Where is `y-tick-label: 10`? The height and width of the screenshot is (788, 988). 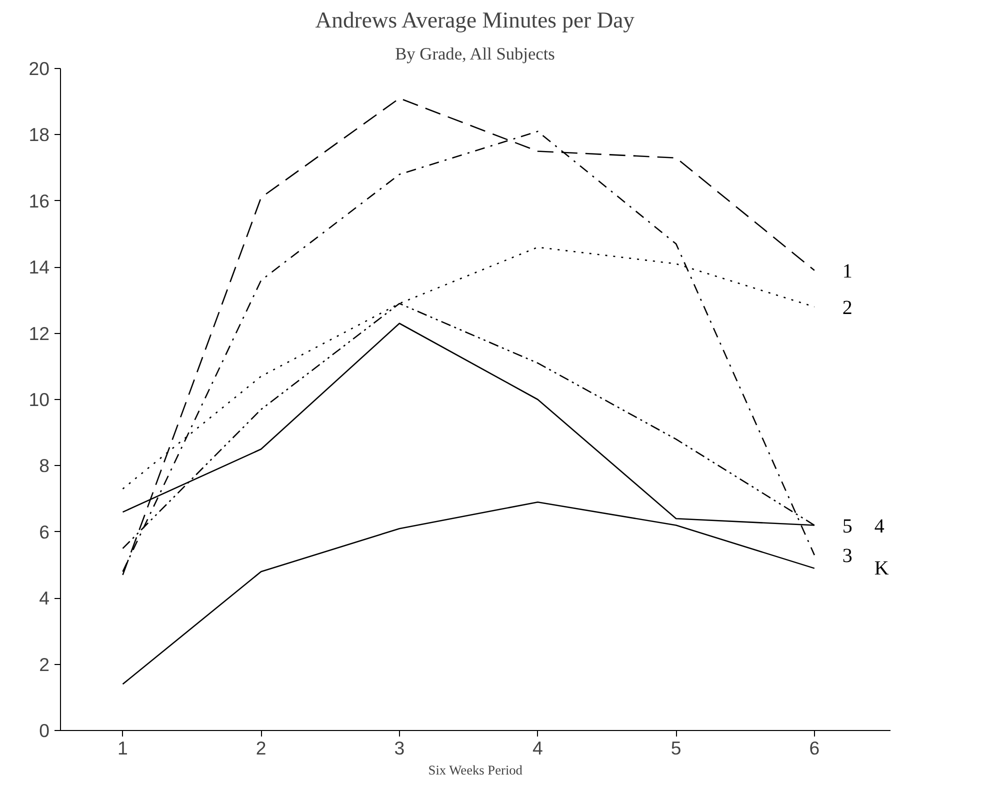
y-tick-label: 10 is located at coordinates (39, 399).